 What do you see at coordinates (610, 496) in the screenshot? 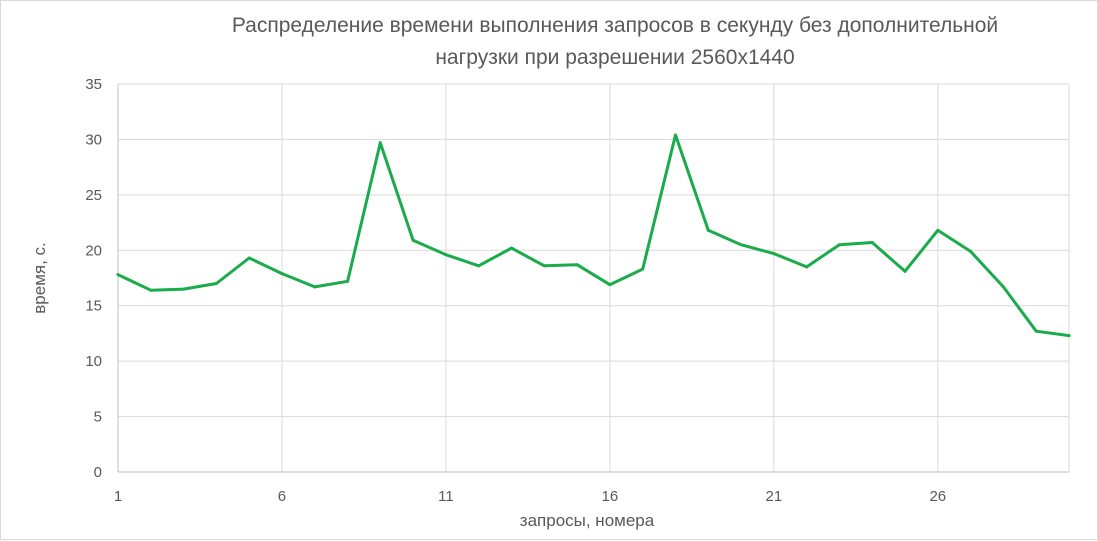
I see `x-tick-label: 16` at bounding box center [610, 496].